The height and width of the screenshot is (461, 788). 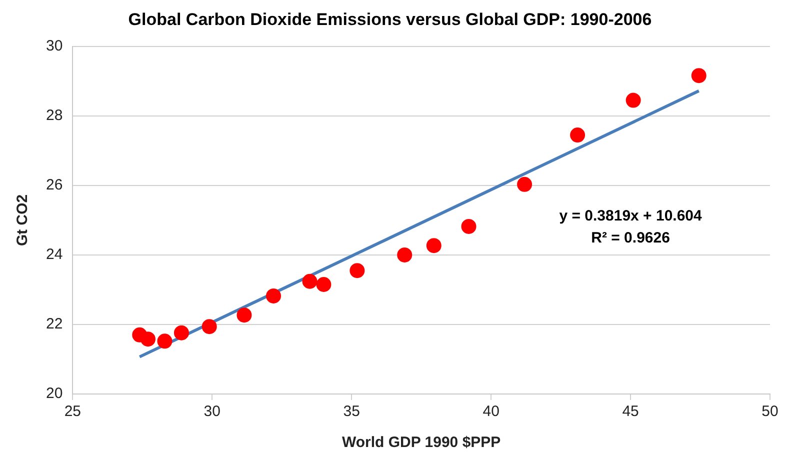 What do you see at coordinates (54, 255) in the screenshot?
I see `y-tick-label: 24` at bounding box center [54, 255].